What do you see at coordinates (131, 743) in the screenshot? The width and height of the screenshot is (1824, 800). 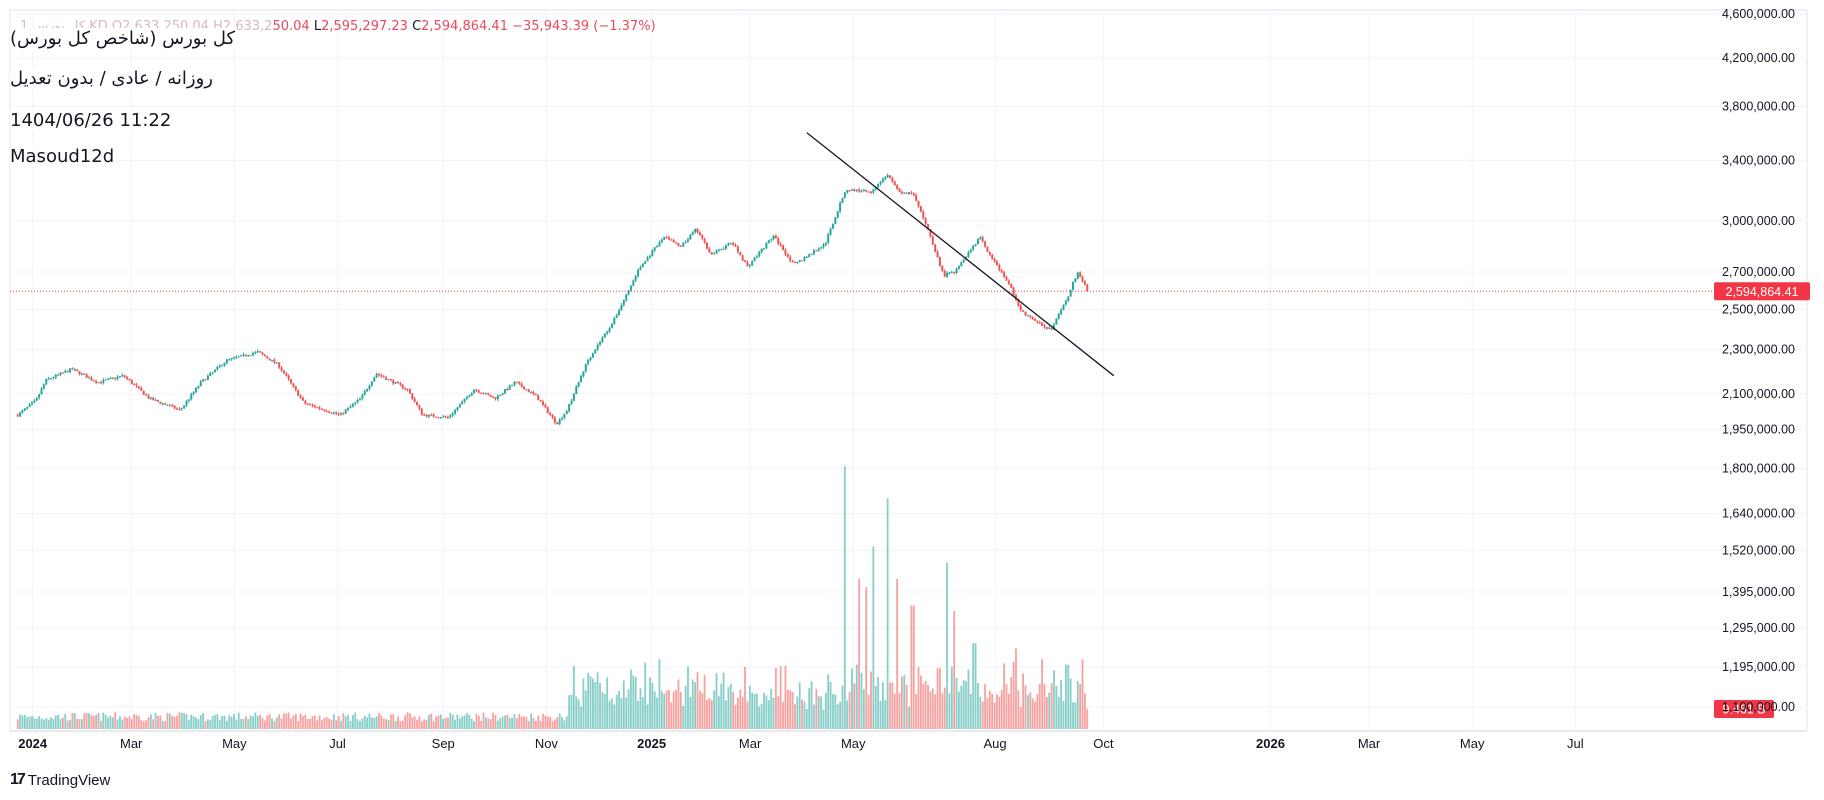 I see `time-tick-label: Mar` at bounding box center [131, 743].